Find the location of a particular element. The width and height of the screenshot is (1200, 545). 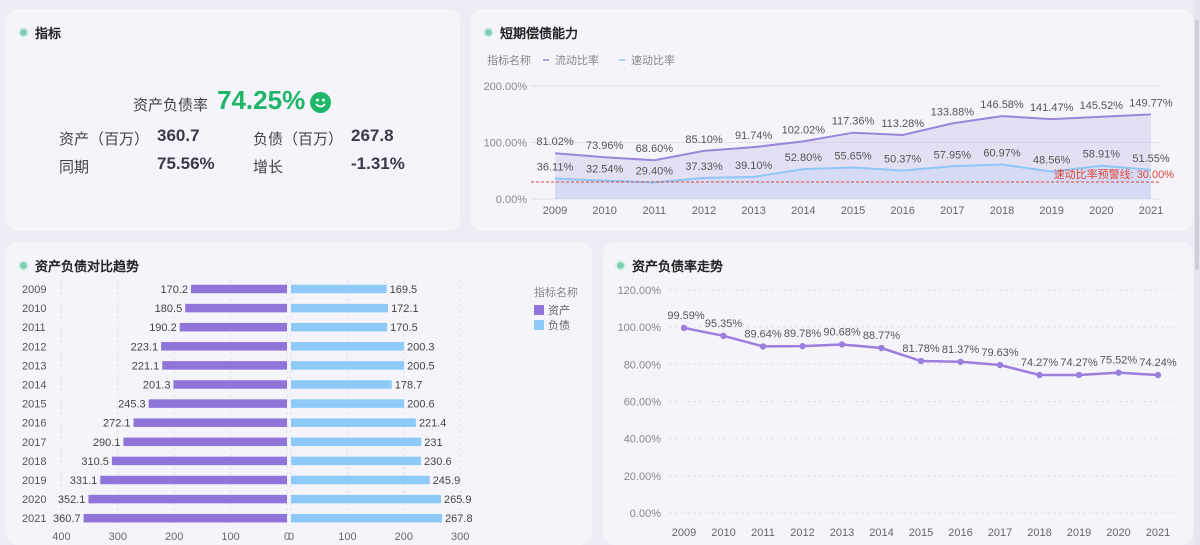

y-tick-label: 100.00% is located at coordinates (506, 144).